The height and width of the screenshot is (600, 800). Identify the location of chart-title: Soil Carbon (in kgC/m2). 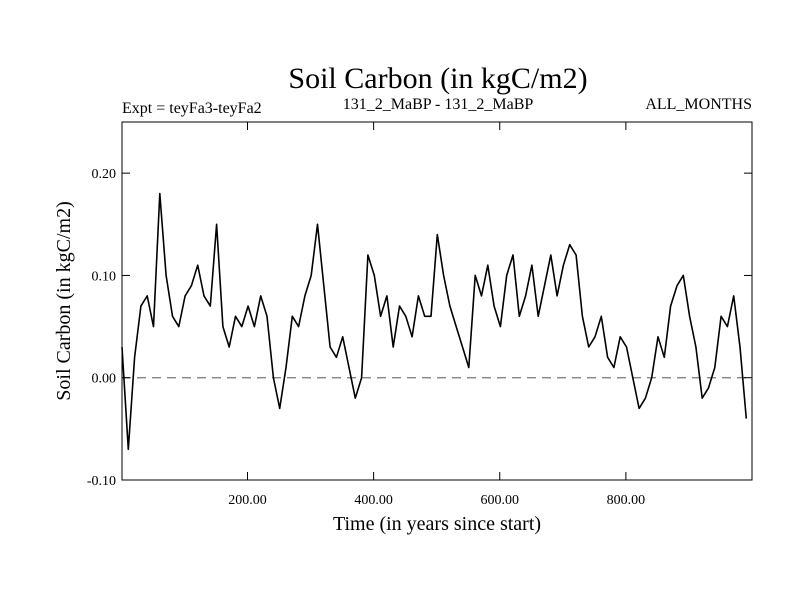
(437, 78).